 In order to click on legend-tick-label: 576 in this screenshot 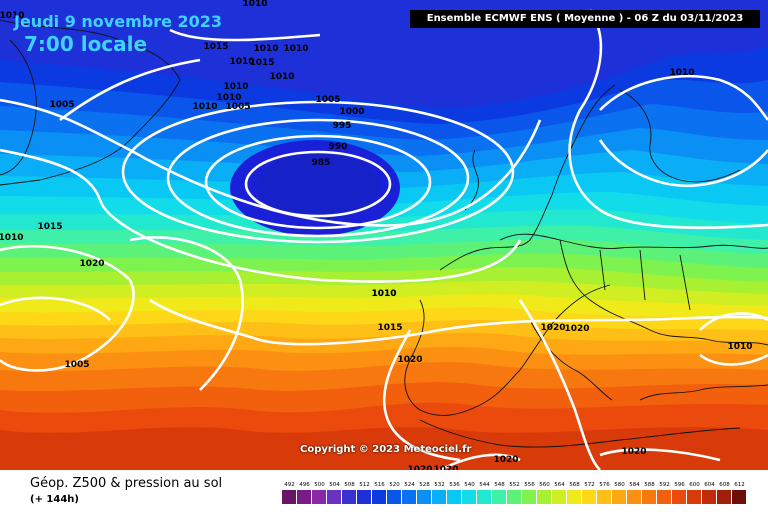, I will do `click(604, 485)`.